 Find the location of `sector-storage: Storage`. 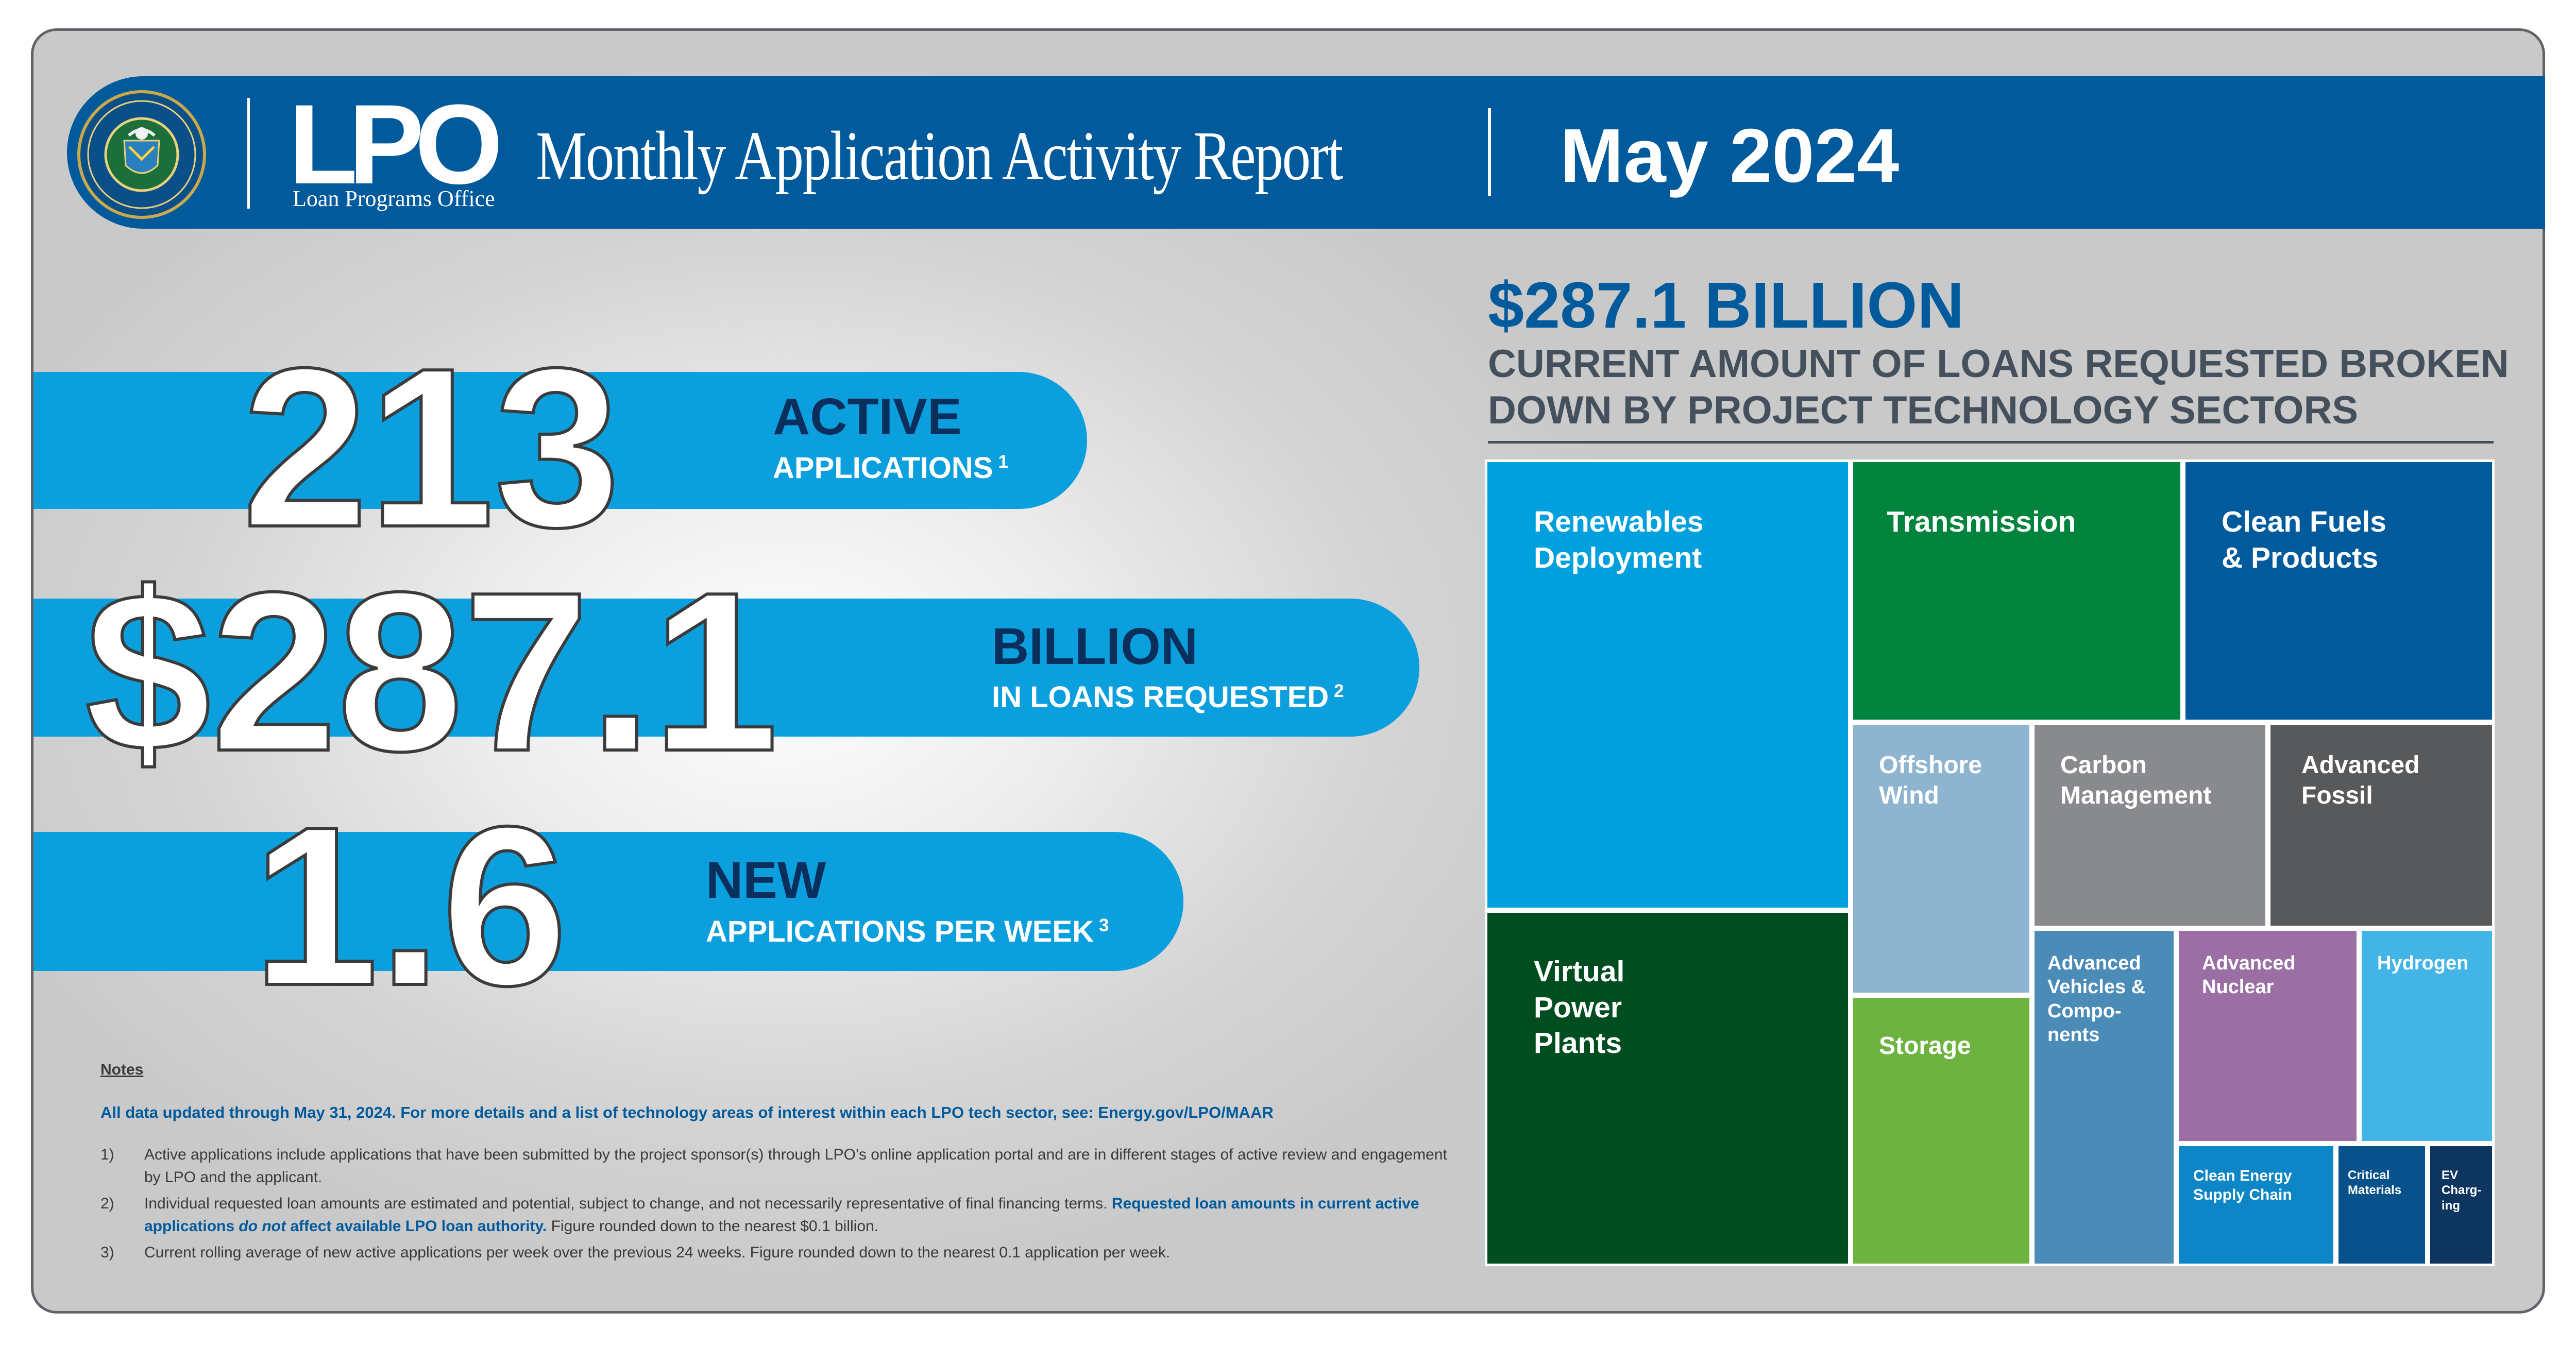

sector-storage: Storage is located at coordinates (1941, 1130).